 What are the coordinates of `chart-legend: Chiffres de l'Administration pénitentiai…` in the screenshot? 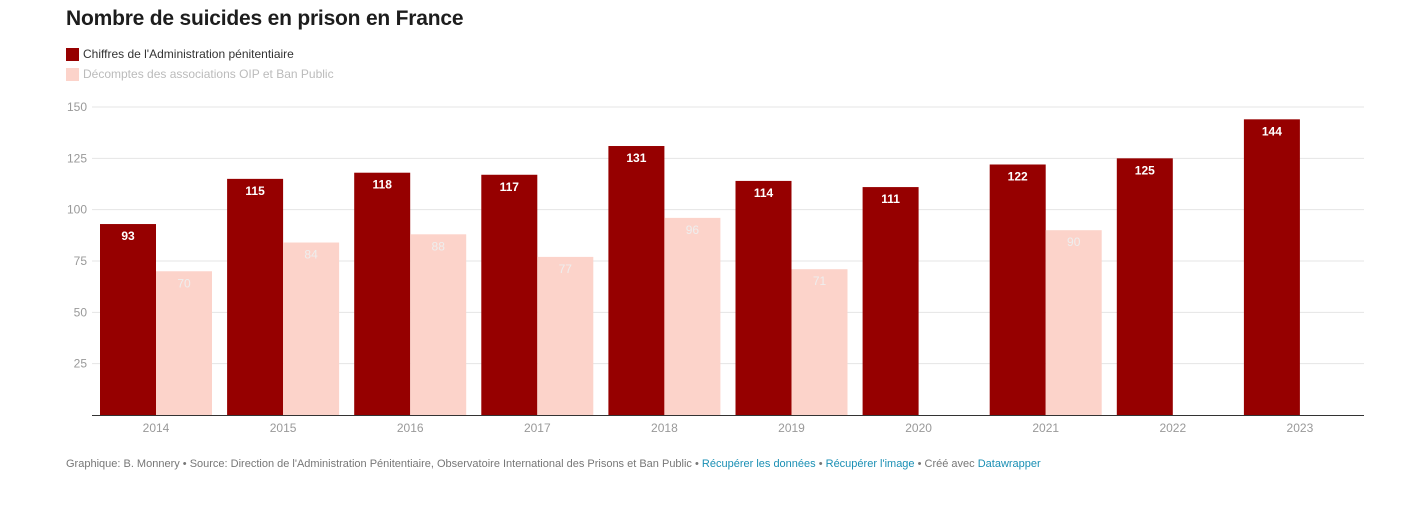 It's located at (200, 64).